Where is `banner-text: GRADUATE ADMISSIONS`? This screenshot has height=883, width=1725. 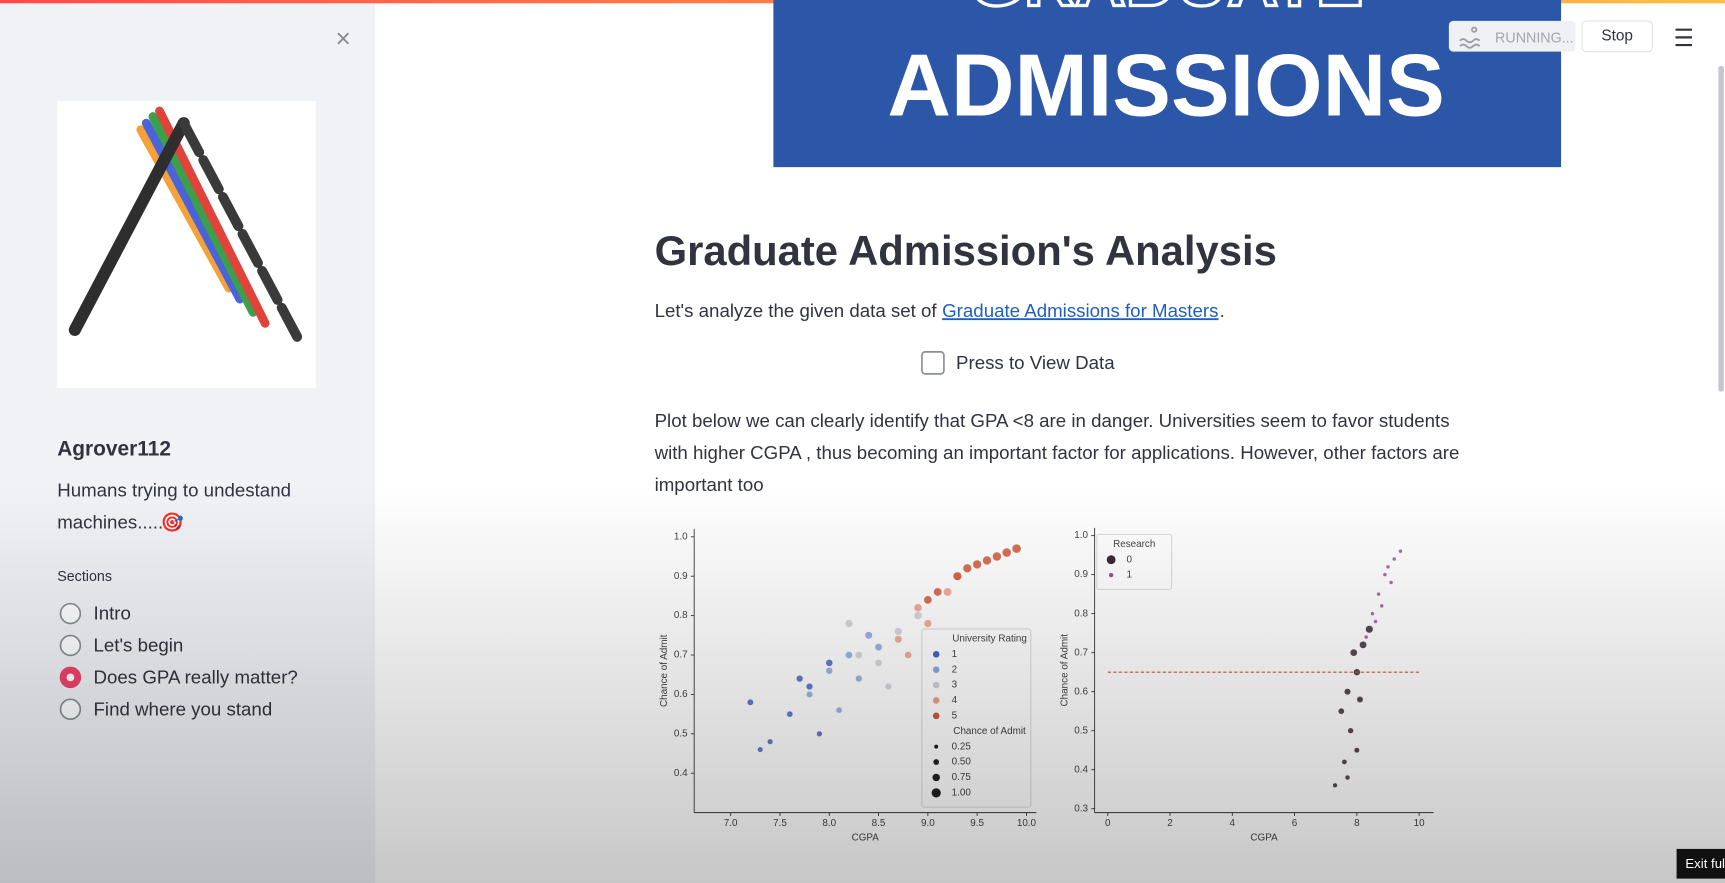
banner-text: GRADUATE ADMISSIONS is located at coordinates (1165, 67).